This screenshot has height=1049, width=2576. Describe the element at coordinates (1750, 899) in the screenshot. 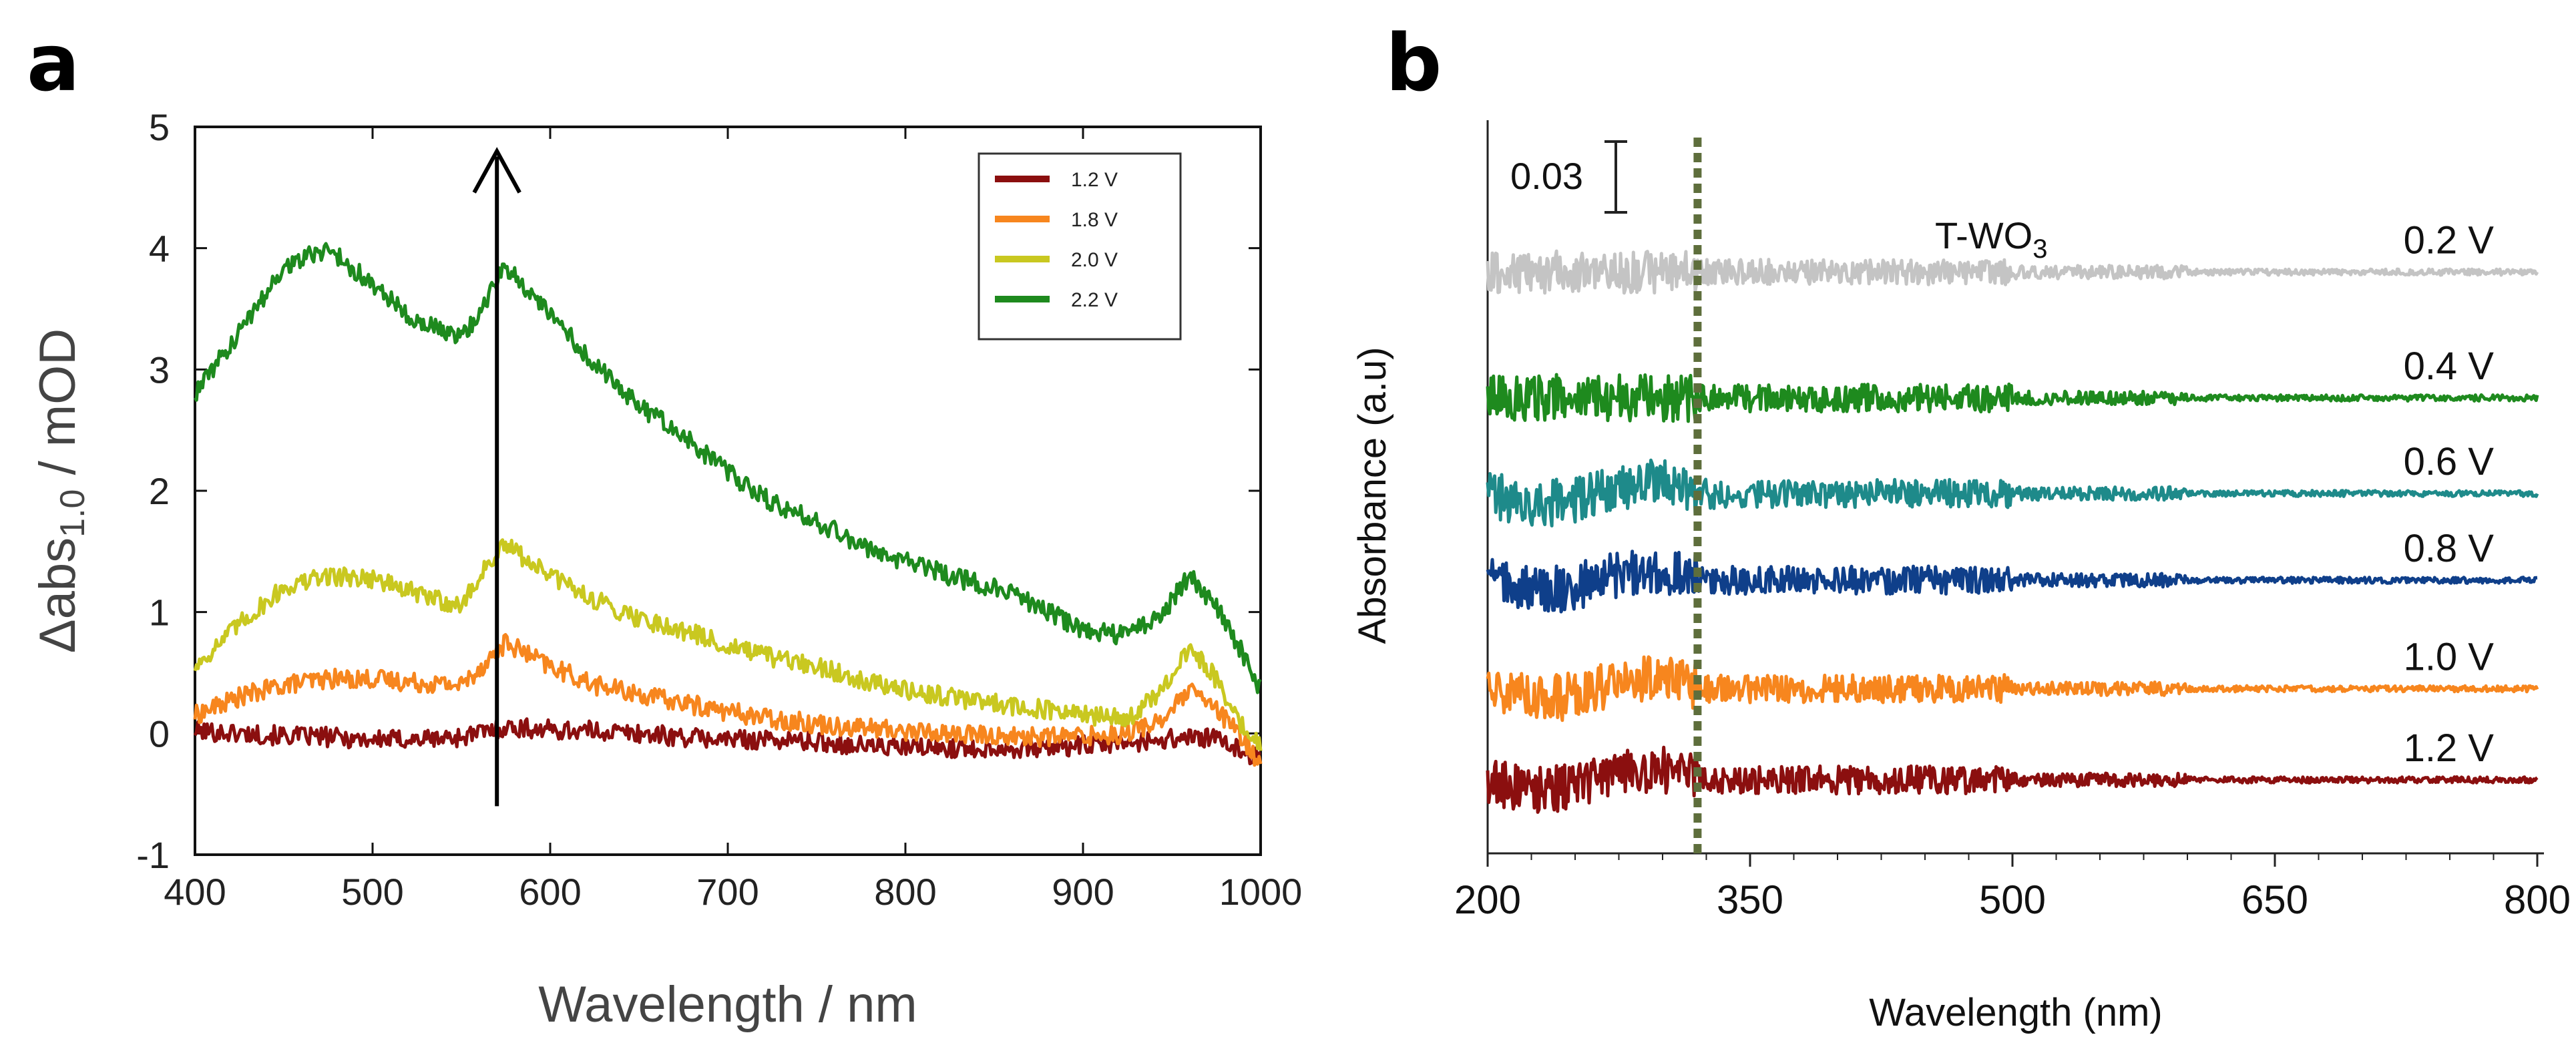

I see `x-tick-label: 350` at that location.